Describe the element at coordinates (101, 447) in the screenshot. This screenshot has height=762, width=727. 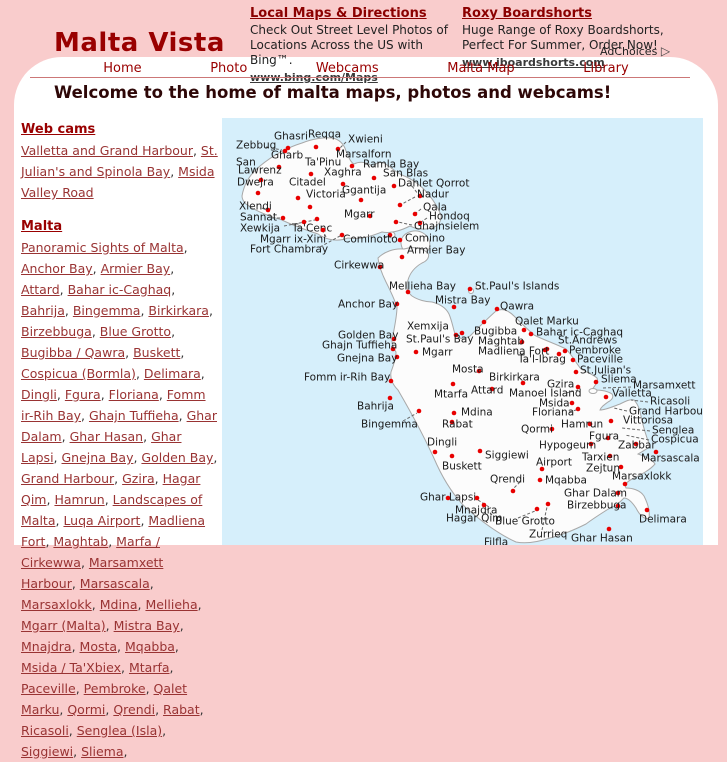
I see `sidebar-link: Ghar Lapsi` at that location.